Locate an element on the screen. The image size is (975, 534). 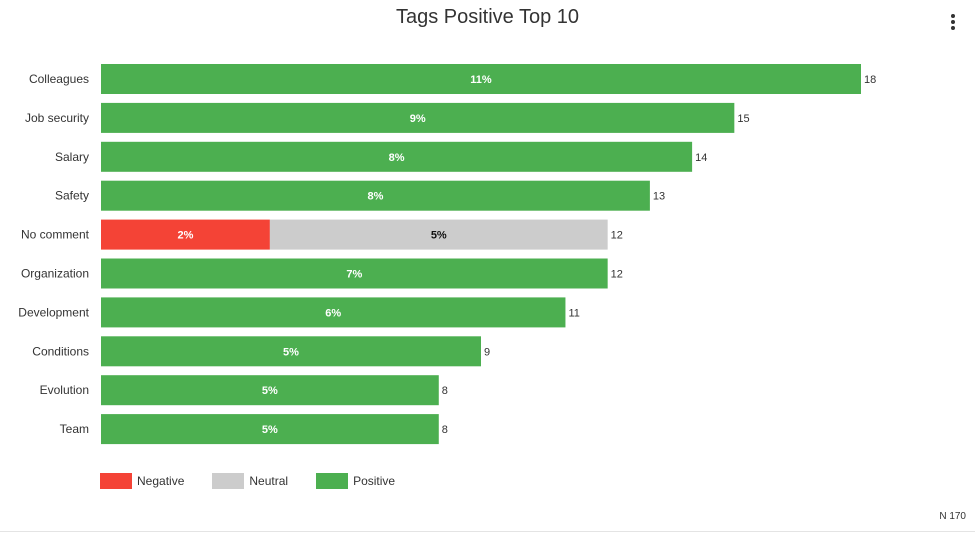
bar-data-label: 9% is located at coordinates (418, 119).